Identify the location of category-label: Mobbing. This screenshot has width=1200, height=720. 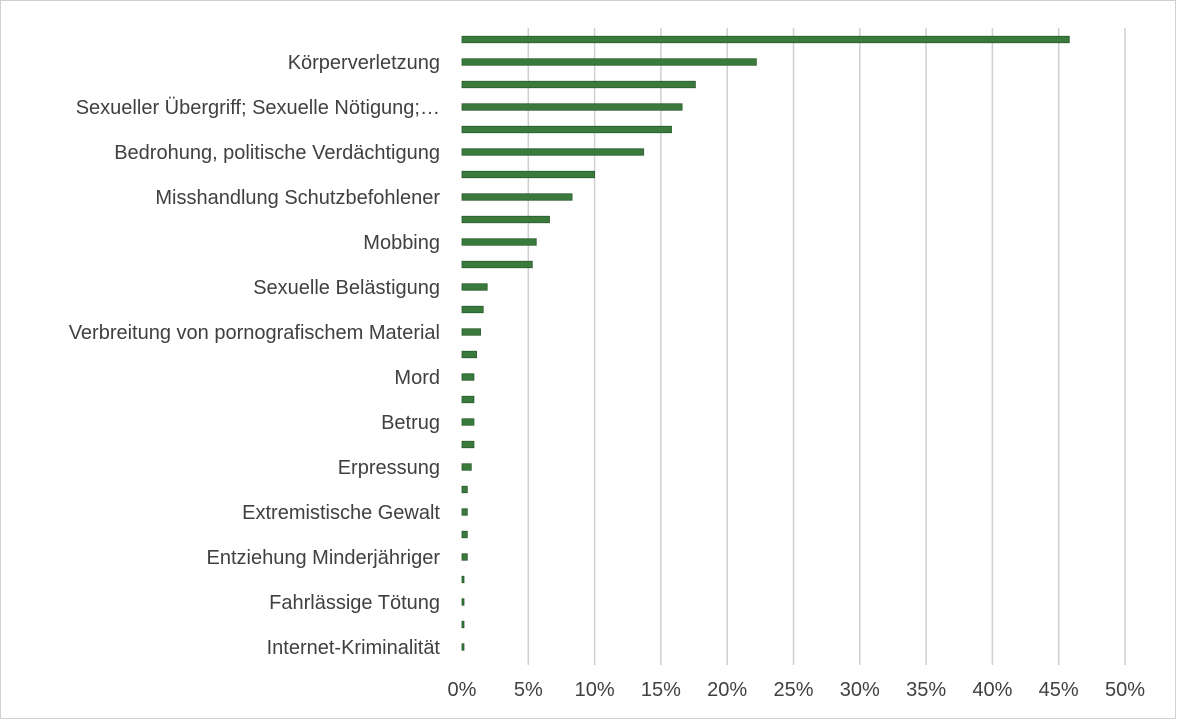
(401, 243).